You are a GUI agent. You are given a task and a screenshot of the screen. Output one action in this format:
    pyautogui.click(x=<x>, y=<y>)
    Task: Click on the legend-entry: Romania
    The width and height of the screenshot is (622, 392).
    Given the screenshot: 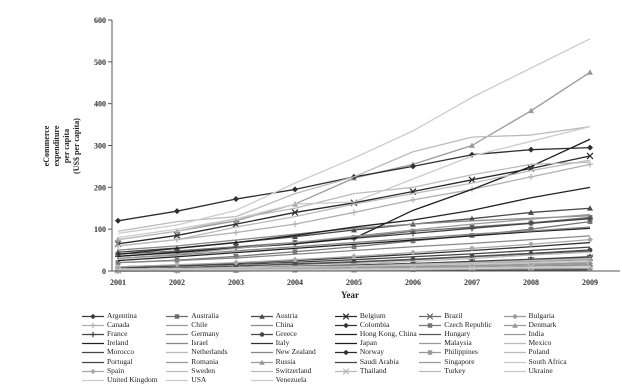 What is the action you would take?
    pyautogui.click(x=208, y=362)
    